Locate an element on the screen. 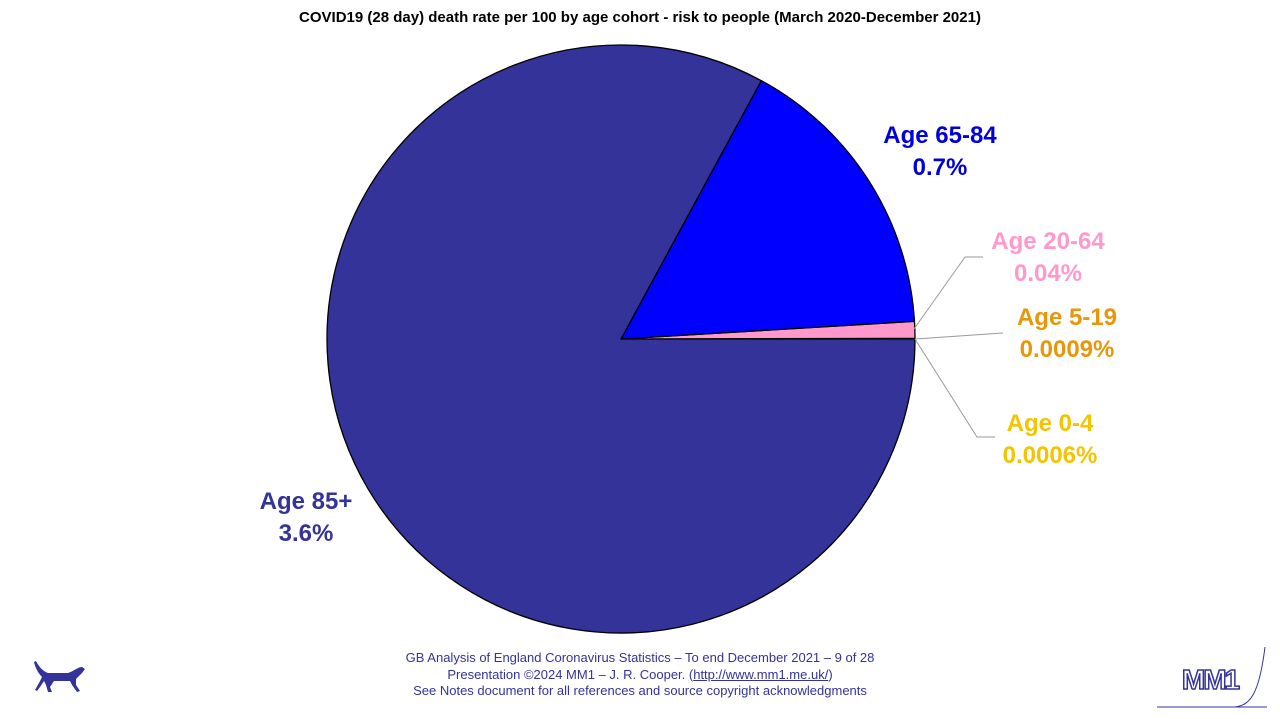  slice-value-age-85: 3.6% is located at coordinates (306, 533).